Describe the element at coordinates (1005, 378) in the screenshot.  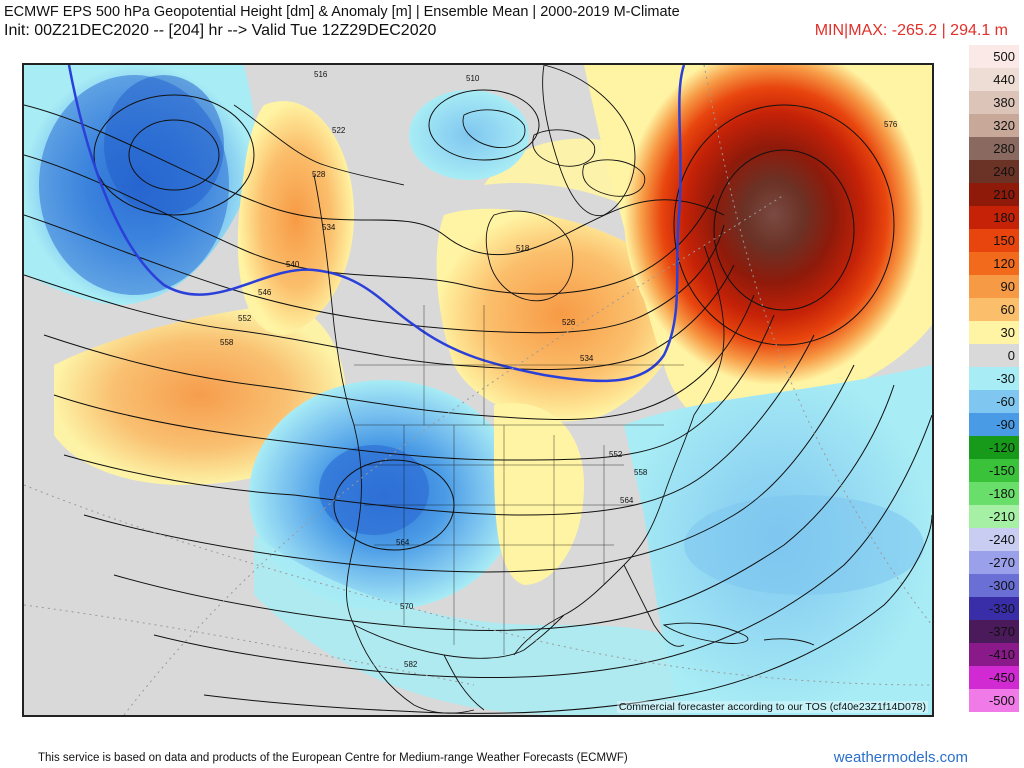
I see `colorbar-label: -30` at that location.